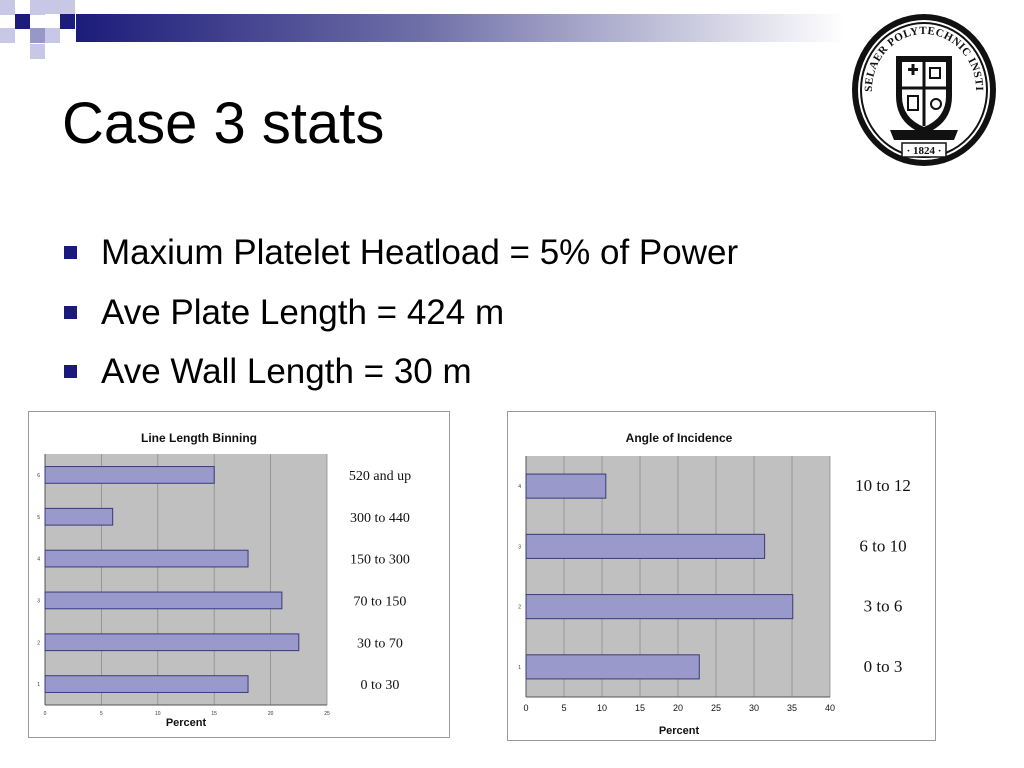 The width and height of the screenshot is (1024, 768). What do you see at coordinates (883, 485) in the screenshot?
I see `category-label: 10 to 12` at bounding box center [883, 485].